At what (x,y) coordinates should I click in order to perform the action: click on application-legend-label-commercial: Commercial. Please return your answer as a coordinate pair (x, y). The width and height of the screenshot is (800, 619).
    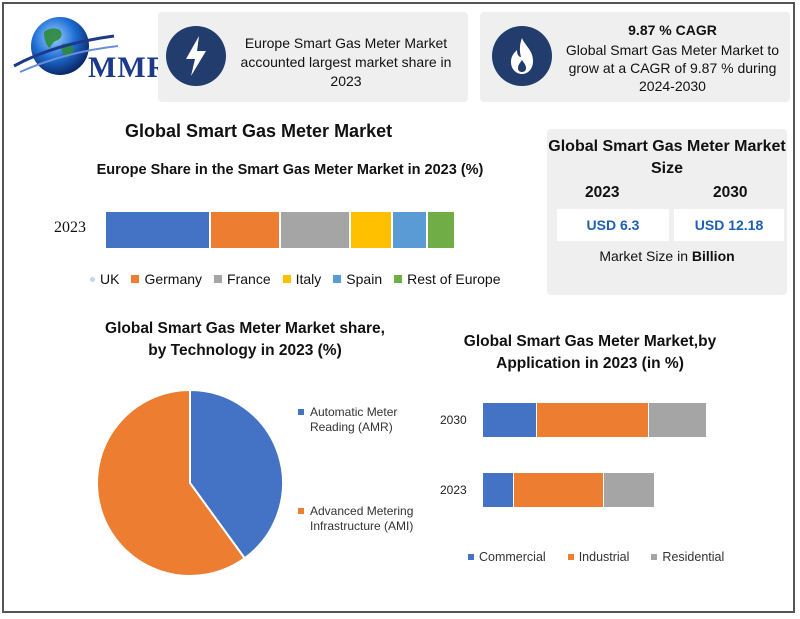
    Looking at the image, I should click on (512, 557).